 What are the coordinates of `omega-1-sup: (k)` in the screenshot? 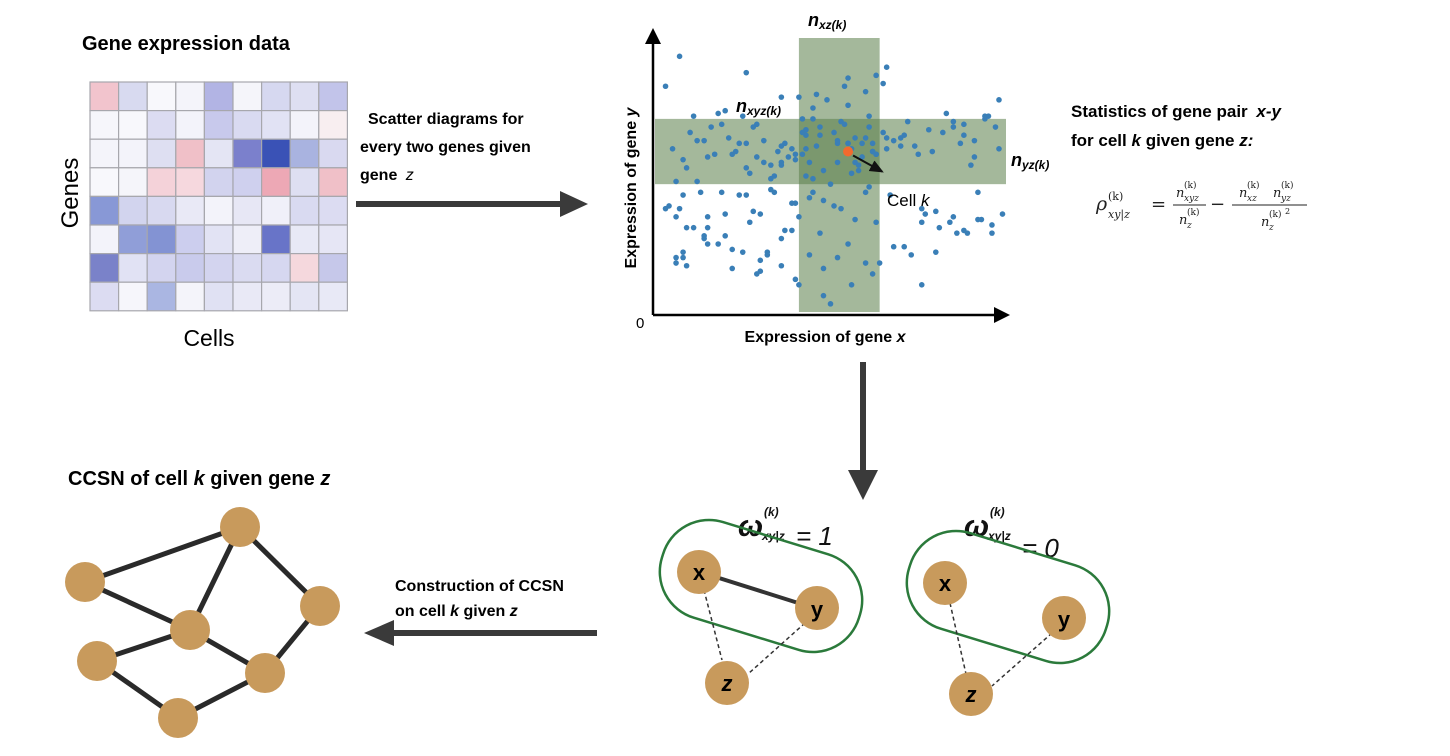 It's located at (771, 512).